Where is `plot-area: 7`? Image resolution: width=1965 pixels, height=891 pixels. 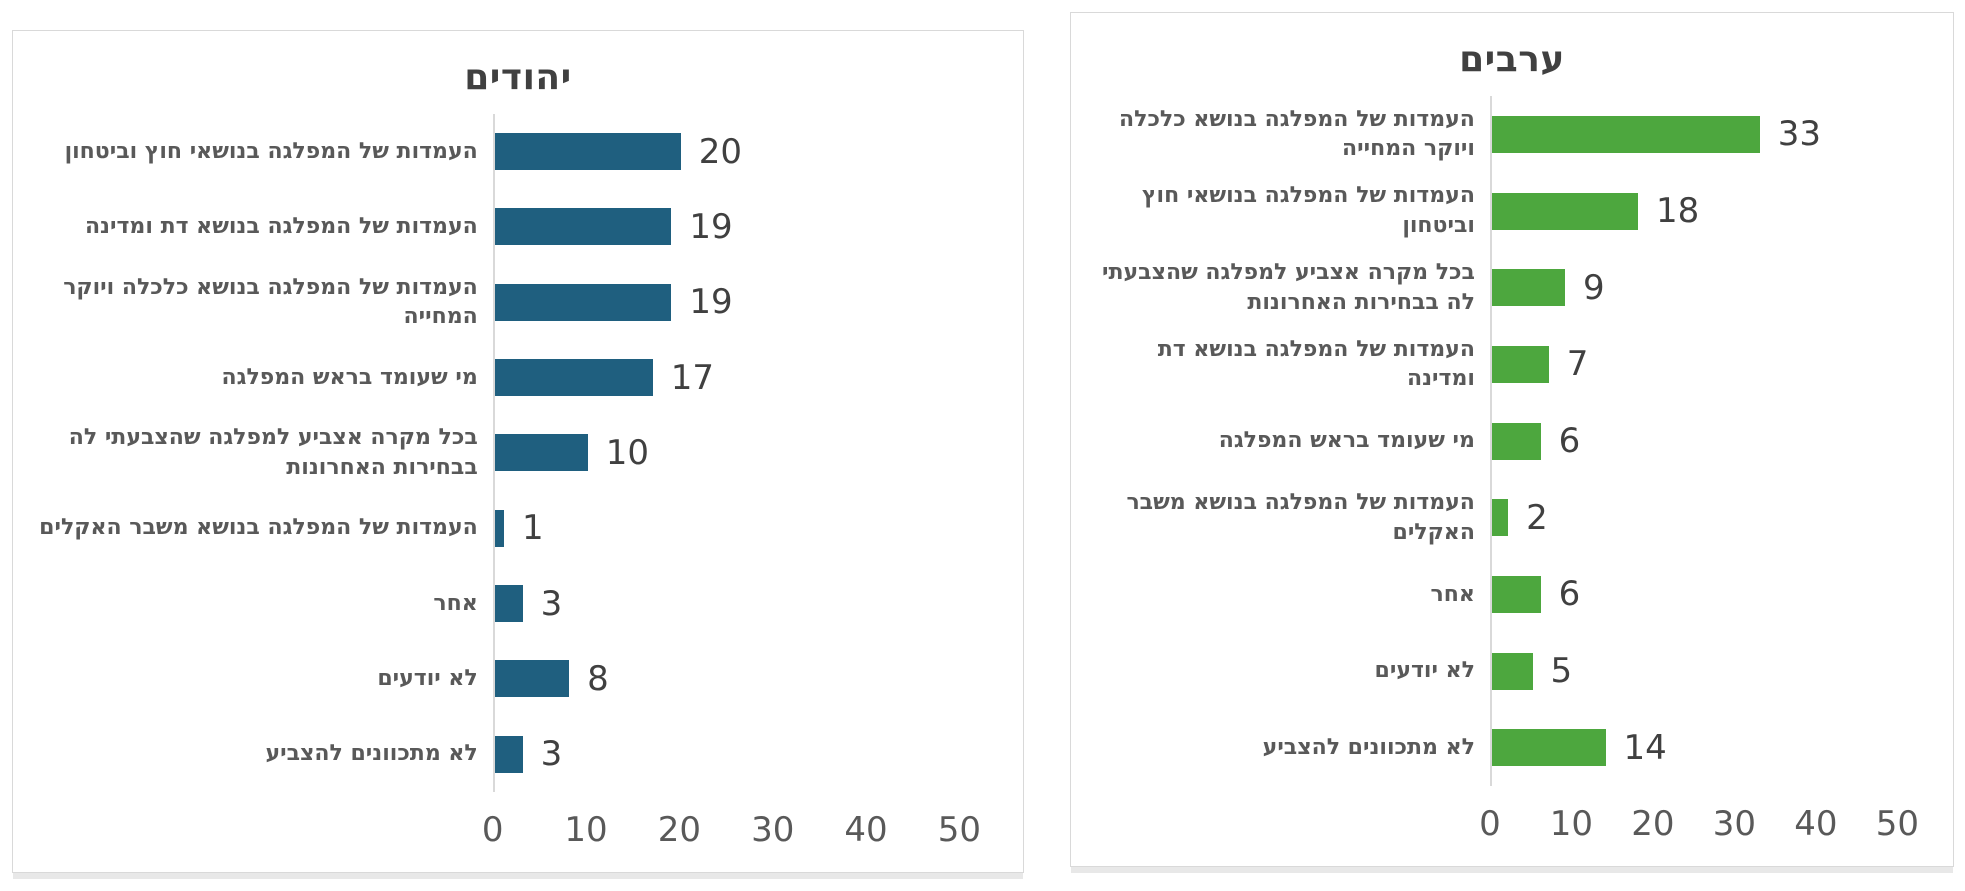 plot-area: 7 is located at coordinates (1721, 364).